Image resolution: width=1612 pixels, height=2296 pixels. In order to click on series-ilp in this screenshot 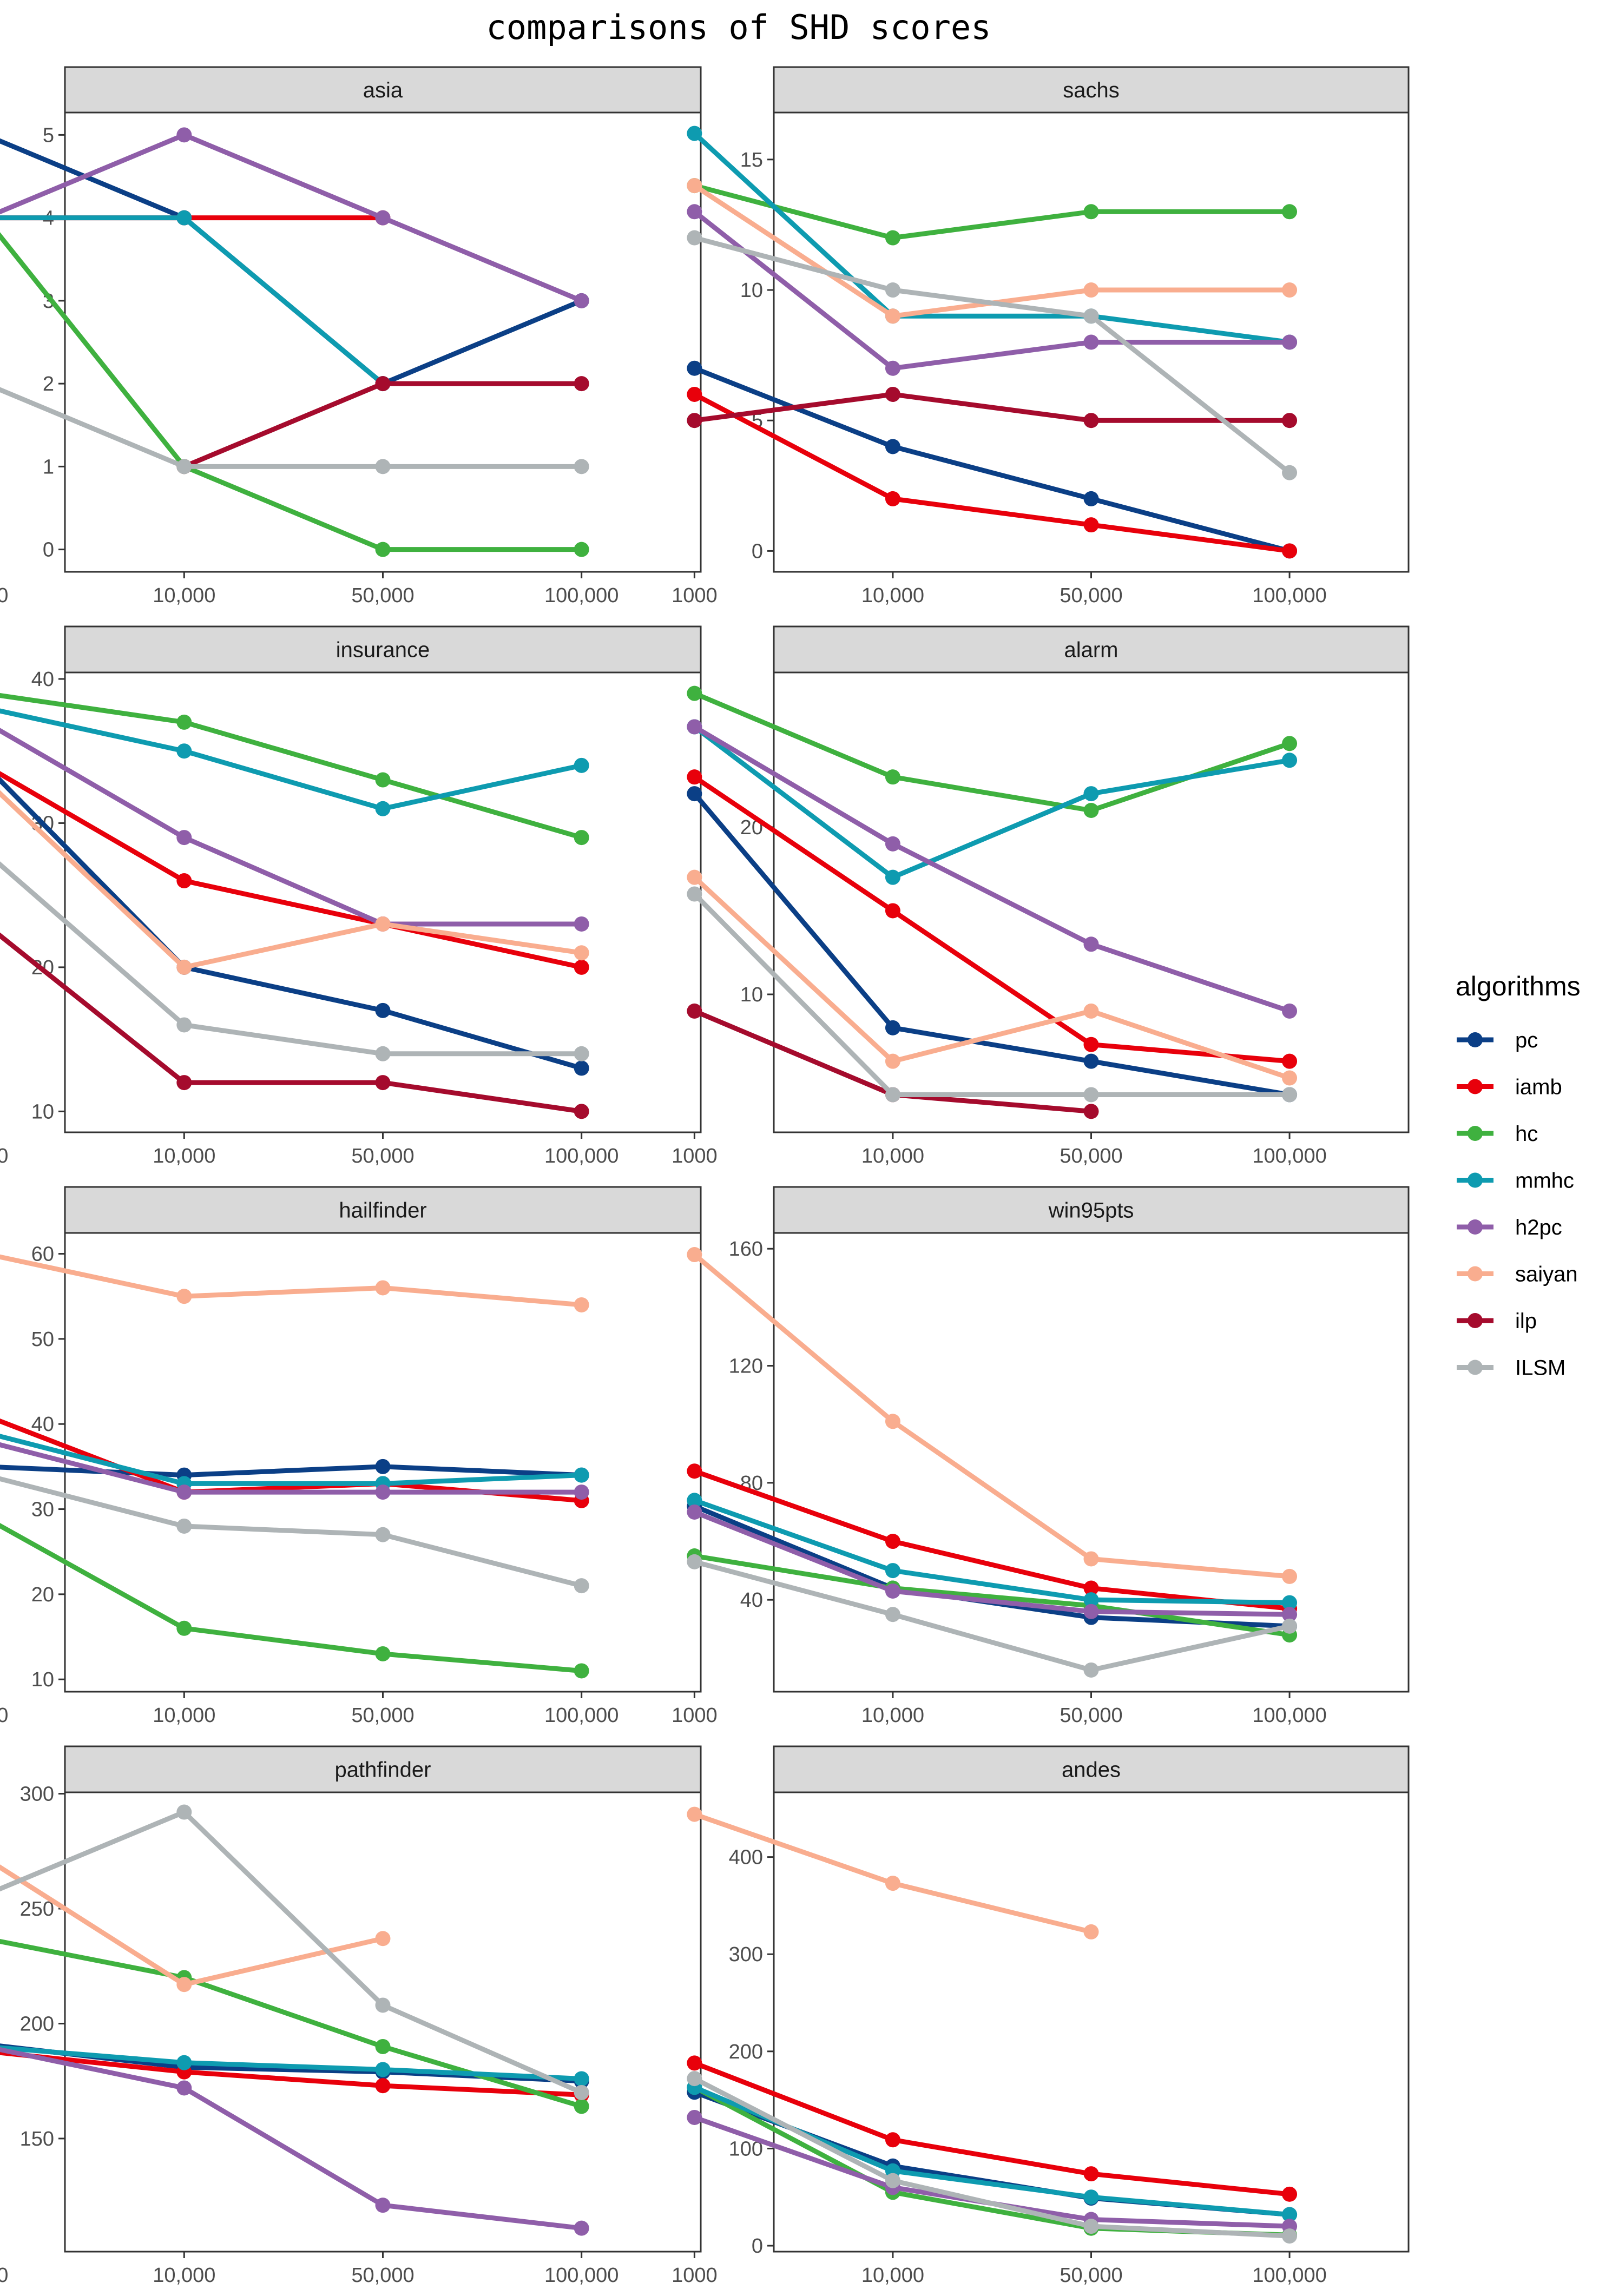, I will do `click(294, 1025)`.